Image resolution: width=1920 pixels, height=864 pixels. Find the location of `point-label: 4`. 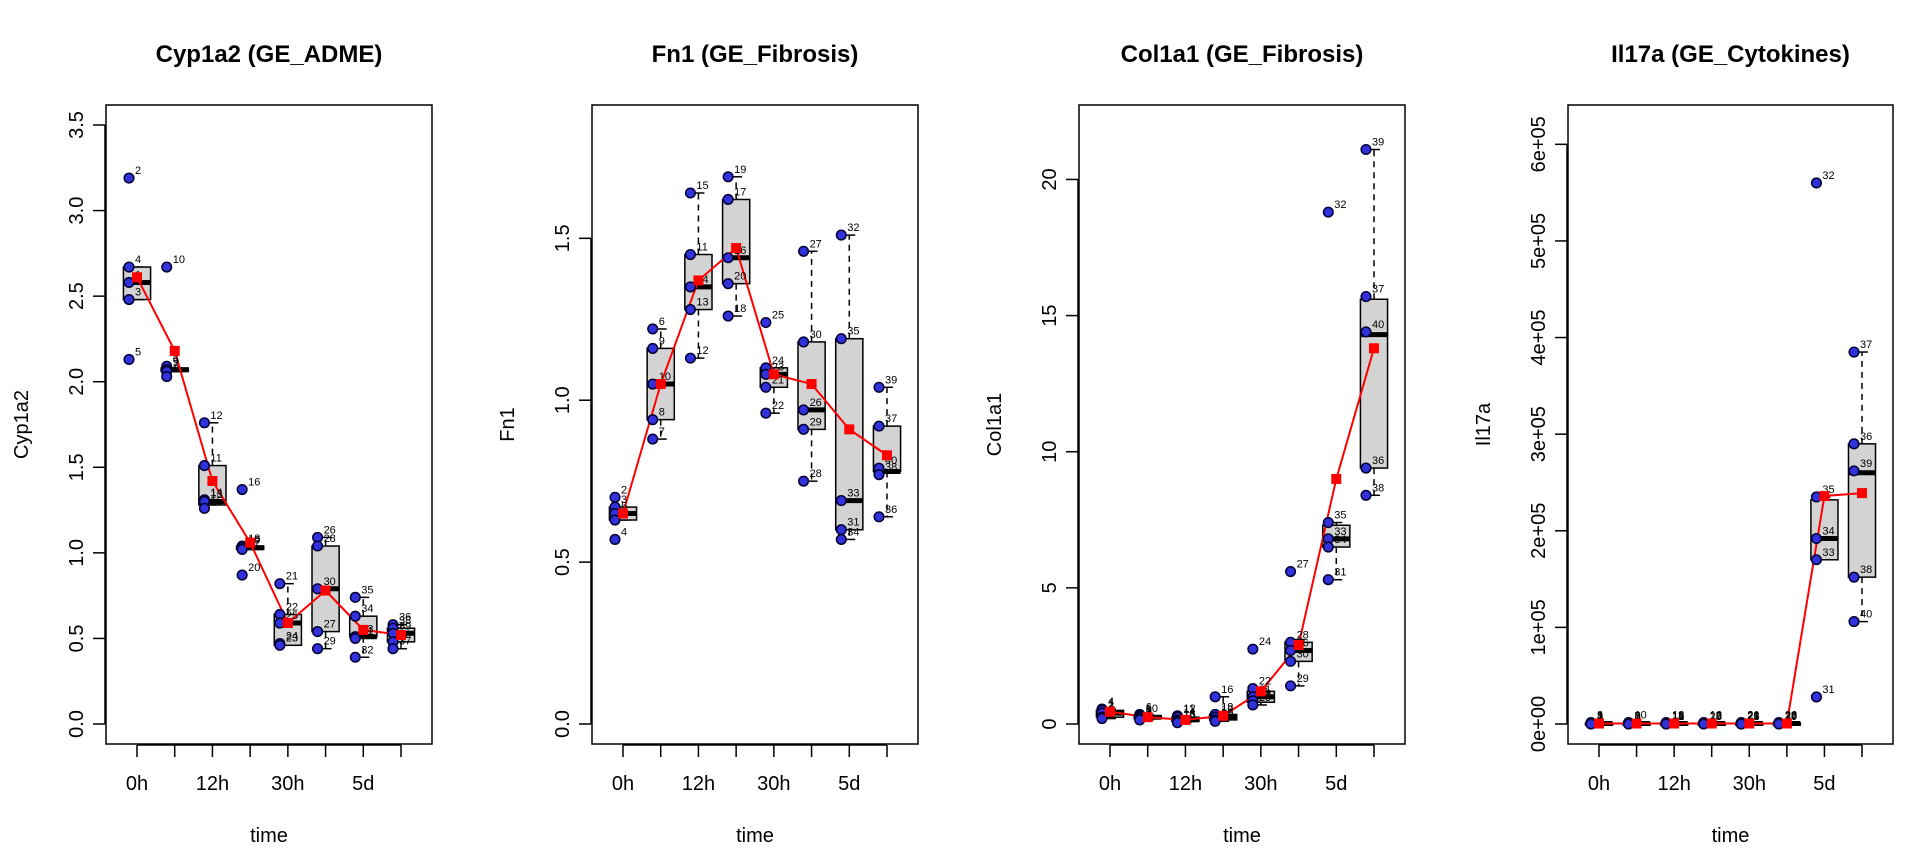

point-label: 4 is located at coordinates (138, 260).